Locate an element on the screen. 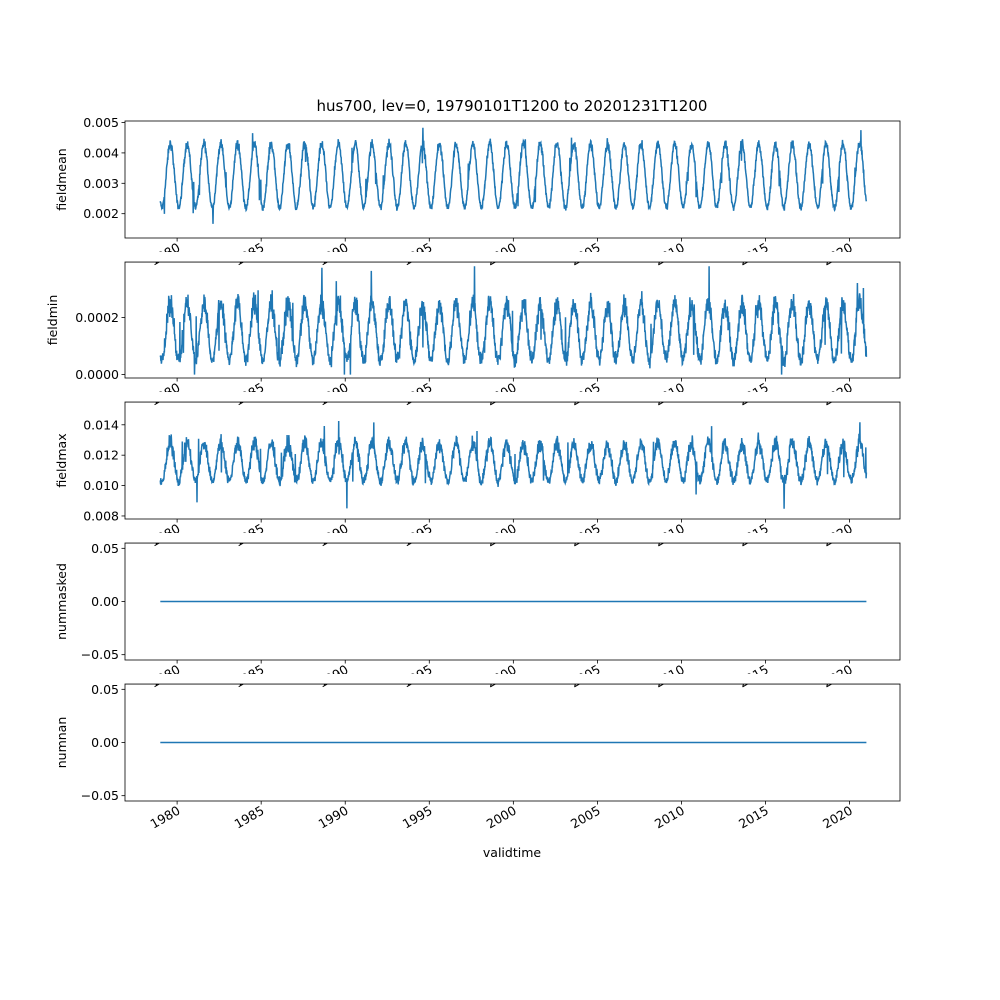 The height and width of the screenshot is (1000, 1000). y-tick-label: 0.003 is located at coordinates (101, 183).